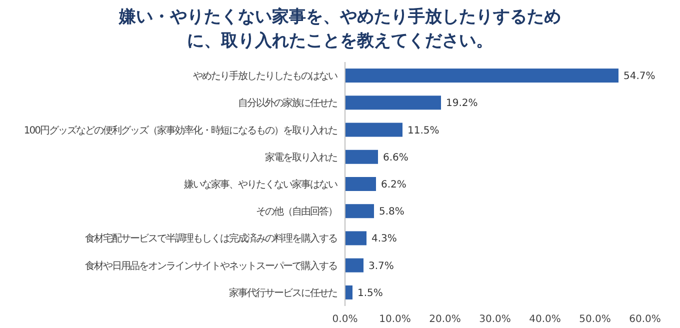  Describe the element at coordinates (495, 319) in the screenshot. I see `x-tick-label: 30.0%` at that location.